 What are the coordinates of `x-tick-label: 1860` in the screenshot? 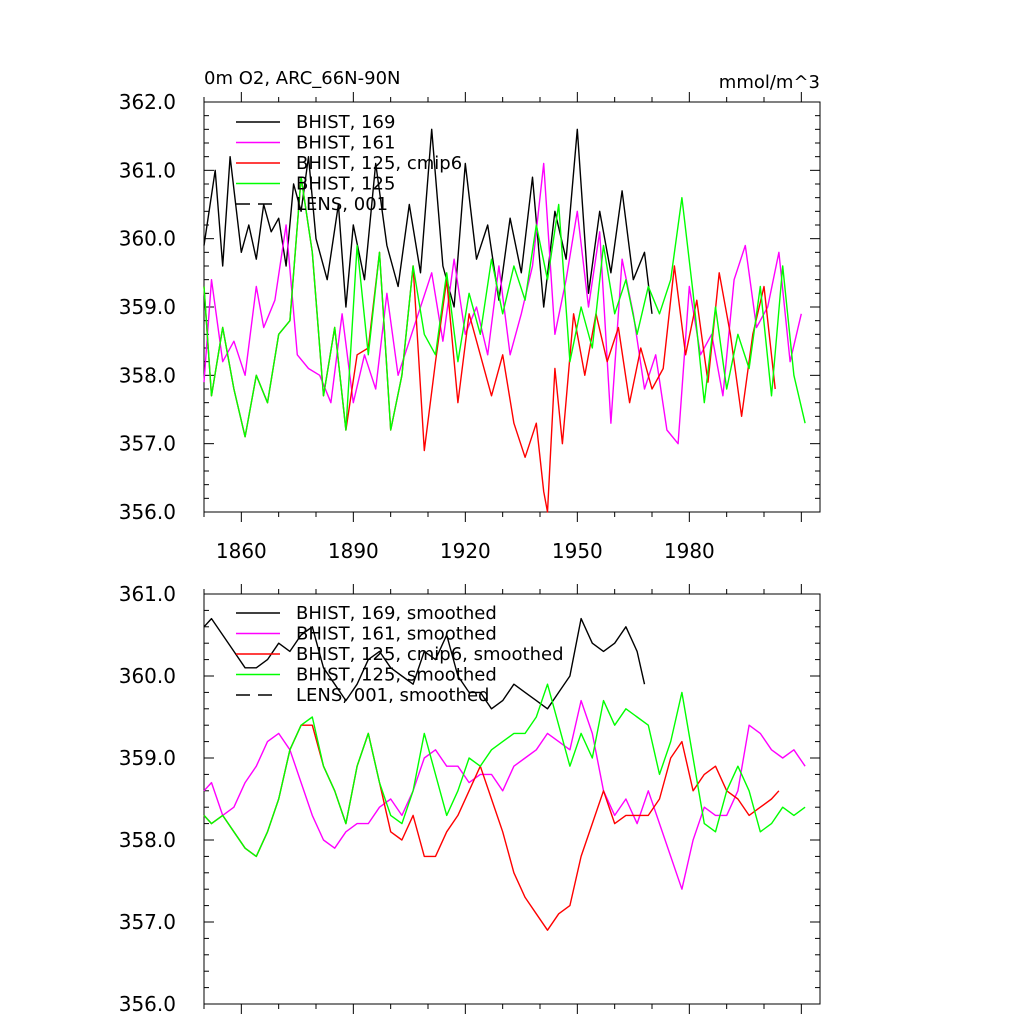 It's located at (241, 551).